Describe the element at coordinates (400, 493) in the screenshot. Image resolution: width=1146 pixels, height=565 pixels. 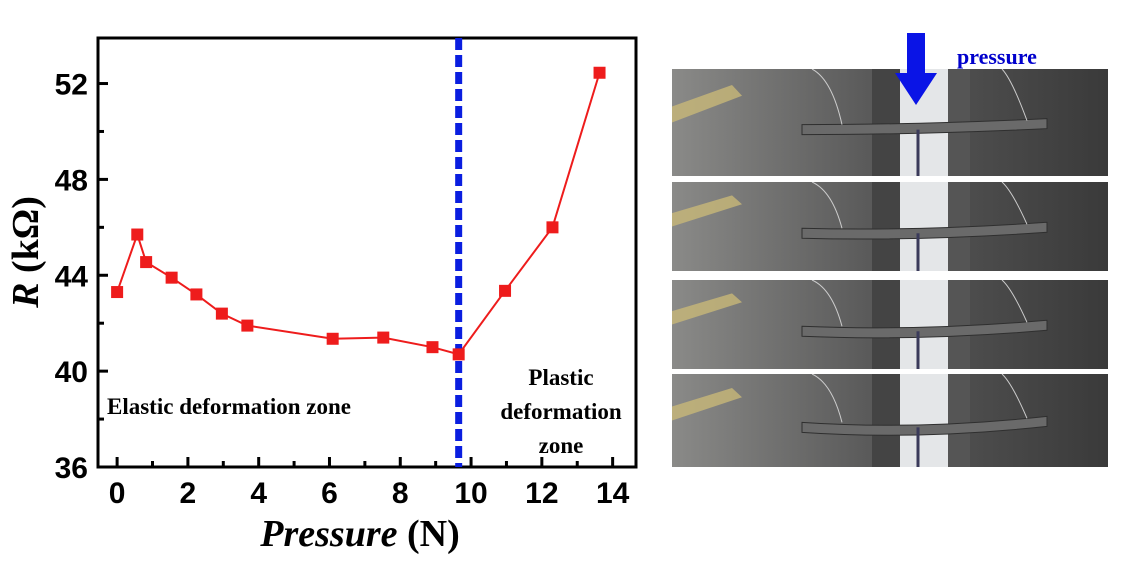
I see `x-tick-label: 8` at that location.